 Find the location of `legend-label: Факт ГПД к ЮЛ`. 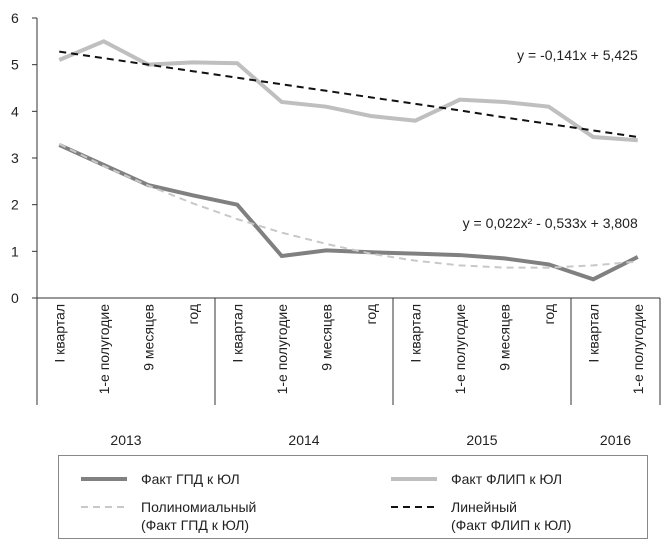

legend-label: Факт ГПД к ЮЛ is located at coordinates (190, 479).